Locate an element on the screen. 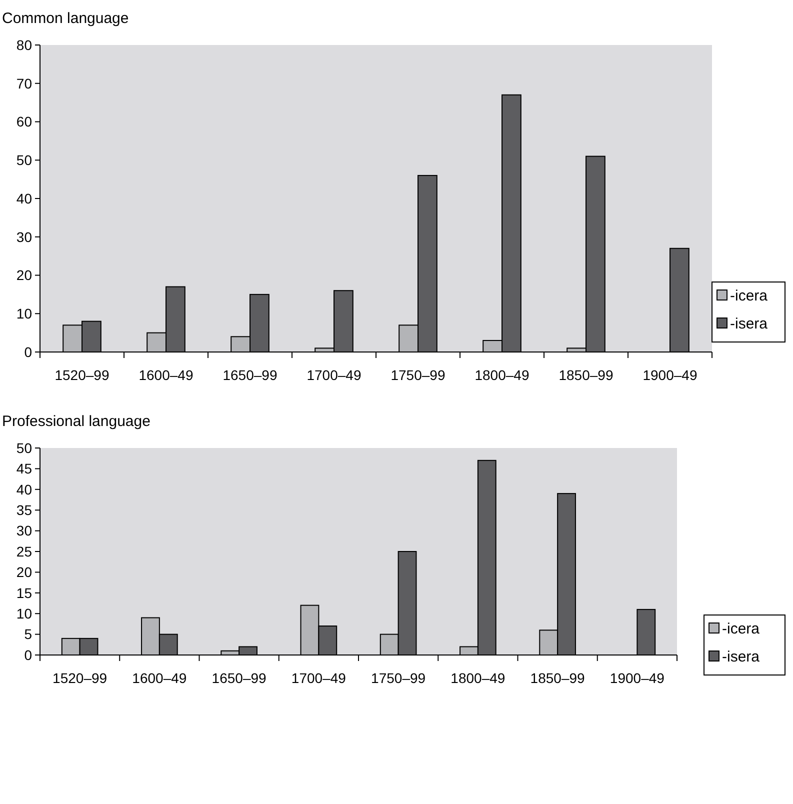 This screenshot has width=793, height=804. y-tick-label: 25 is located at coordinates (24, 551).